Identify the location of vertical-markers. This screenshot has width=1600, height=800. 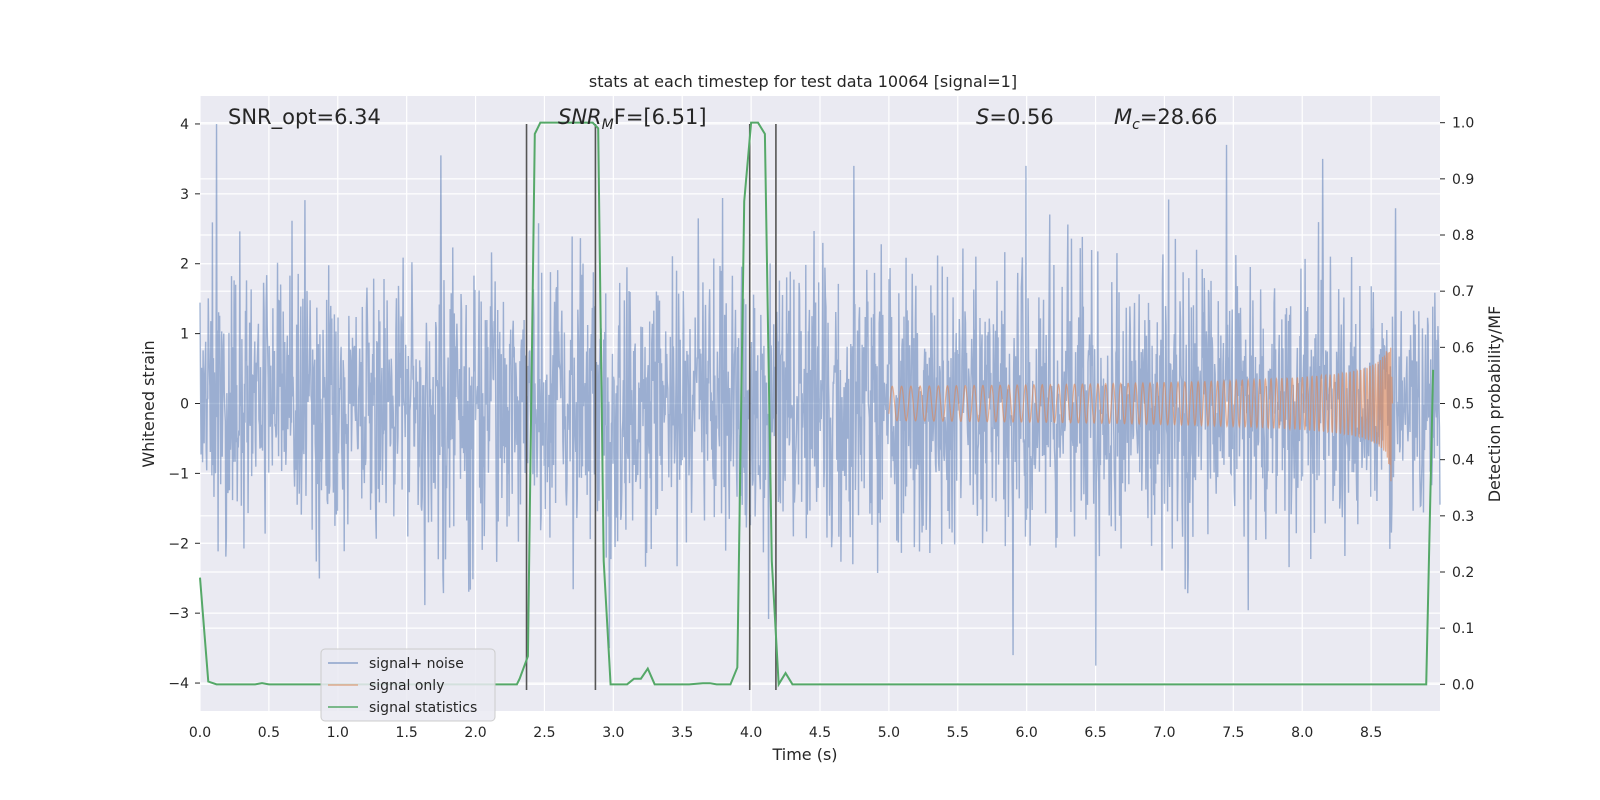
(651, 407).